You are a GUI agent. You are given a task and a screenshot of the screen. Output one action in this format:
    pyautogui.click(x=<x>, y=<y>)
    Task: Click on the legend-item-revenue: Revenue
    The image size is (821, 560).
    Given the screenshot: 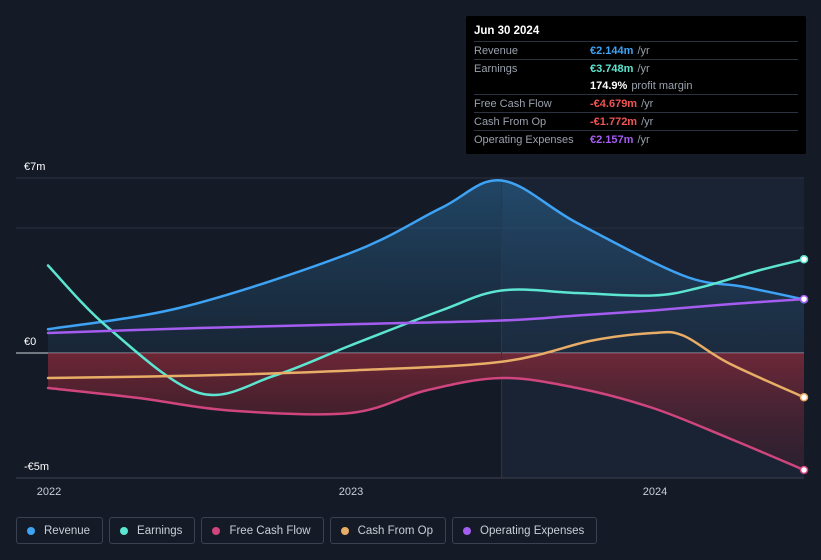 What is the action you would take?
    pyautogui.click(x=60, y=530)
    